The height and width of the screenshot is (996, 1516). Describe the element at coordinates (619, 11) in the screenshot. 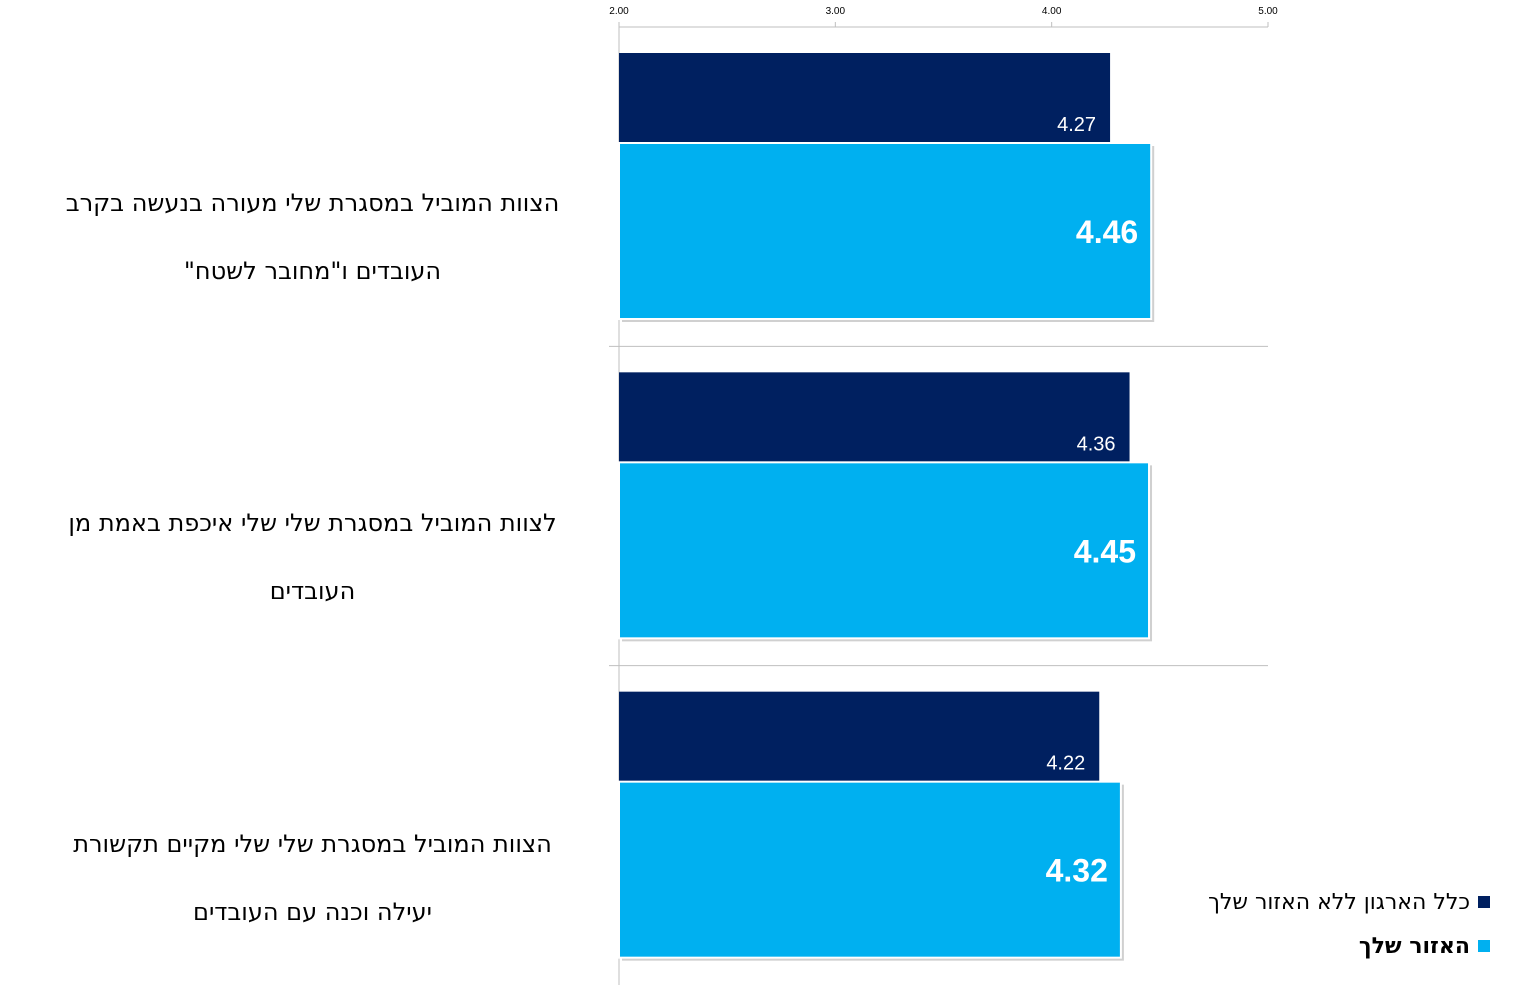

I see `x-tick-label: 2.00` at that location.